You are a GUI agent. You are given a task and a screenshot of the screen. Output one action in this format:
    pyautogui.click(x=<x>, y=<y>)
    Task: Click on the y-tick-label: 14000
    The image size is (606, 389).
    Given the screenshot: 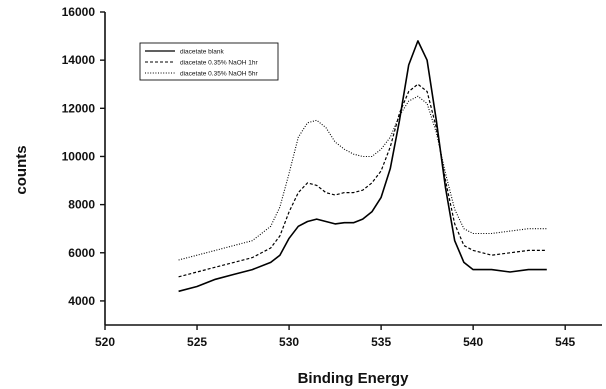 What is the action you would take?
    pyautogui.click(x=79, y=60)
    